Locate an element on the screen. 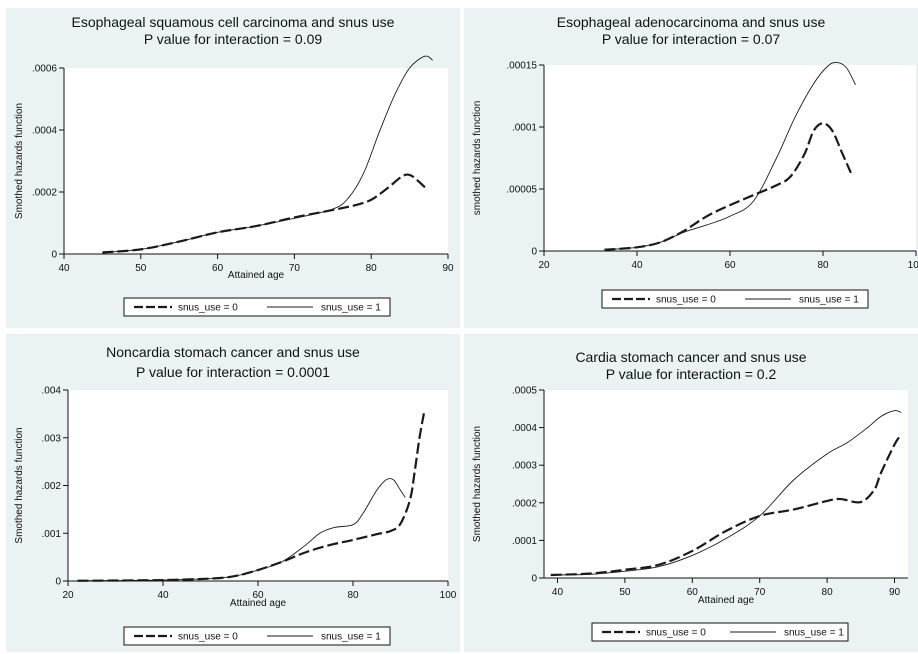  chart-4-ytick-label: .0001 is located at coordinates (524, 541).